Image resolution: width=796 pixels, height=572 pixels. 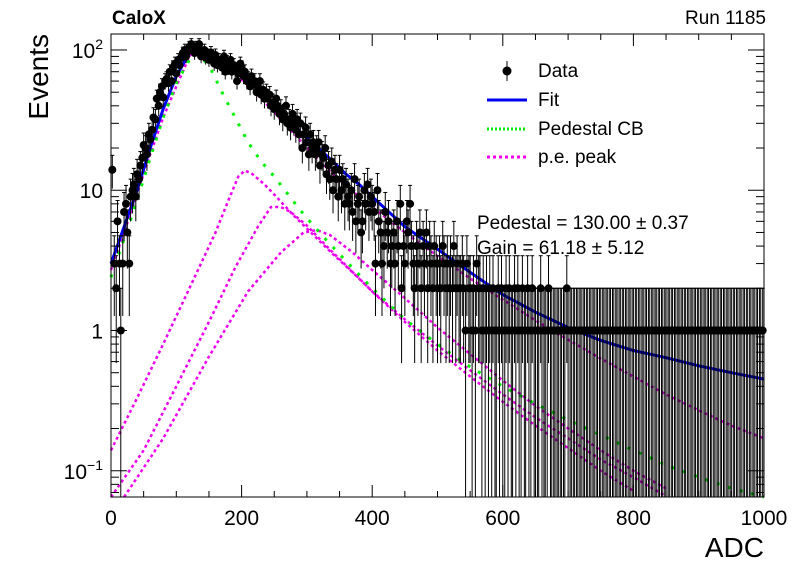 I want to click on x-tick-label: 800, so click(x=633, y=518).